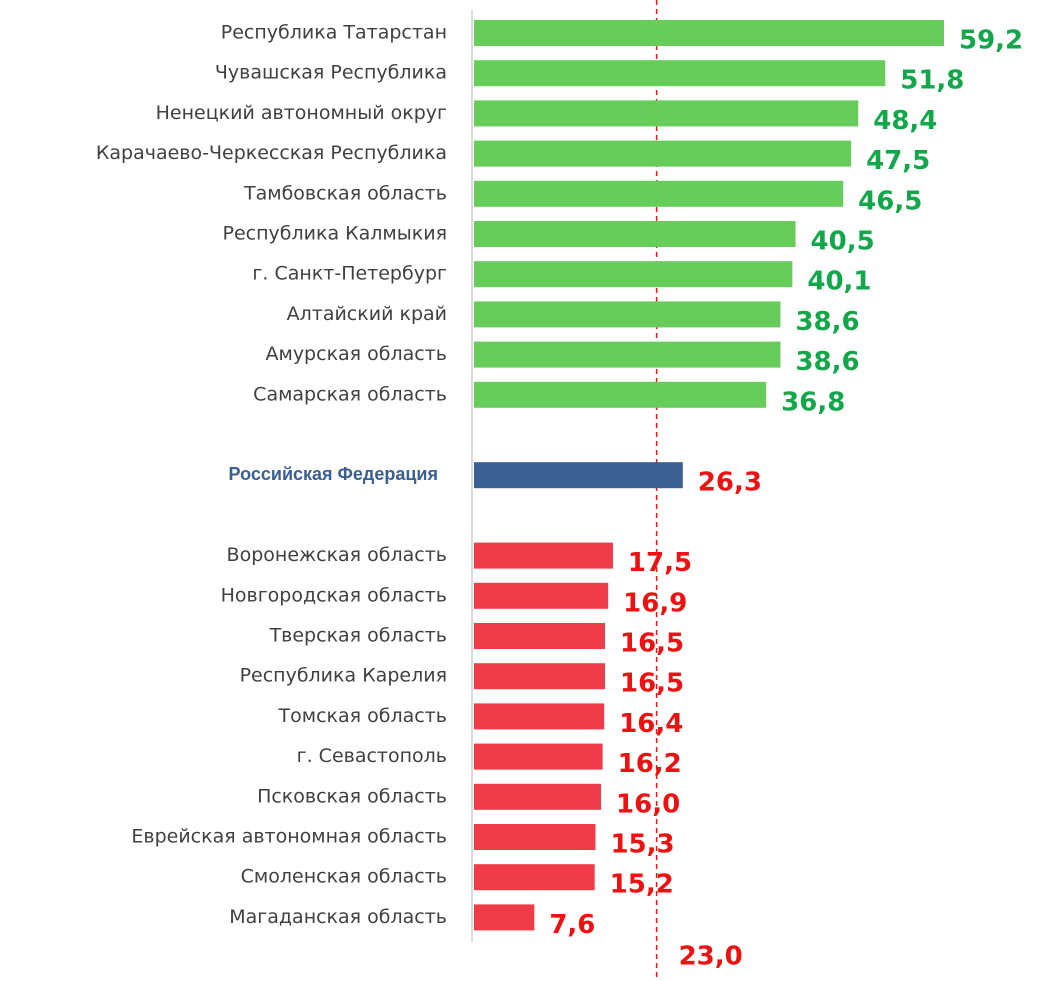  Describe the element at coordinates (335, 234) in the screenshot. I see `category-label: Республика Калмыкия` at that location.